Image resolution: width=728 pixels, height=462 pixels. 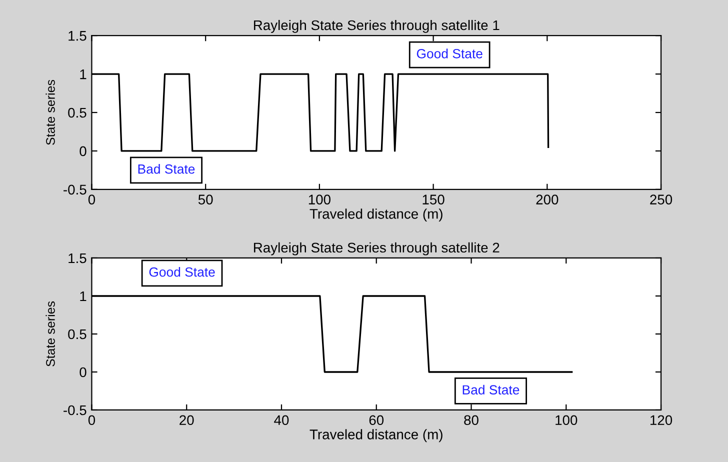 What do you see at coordinates (661, 420) in the screenshot?
I see `x-tick-label: 120` at bounding box center [661, 420].